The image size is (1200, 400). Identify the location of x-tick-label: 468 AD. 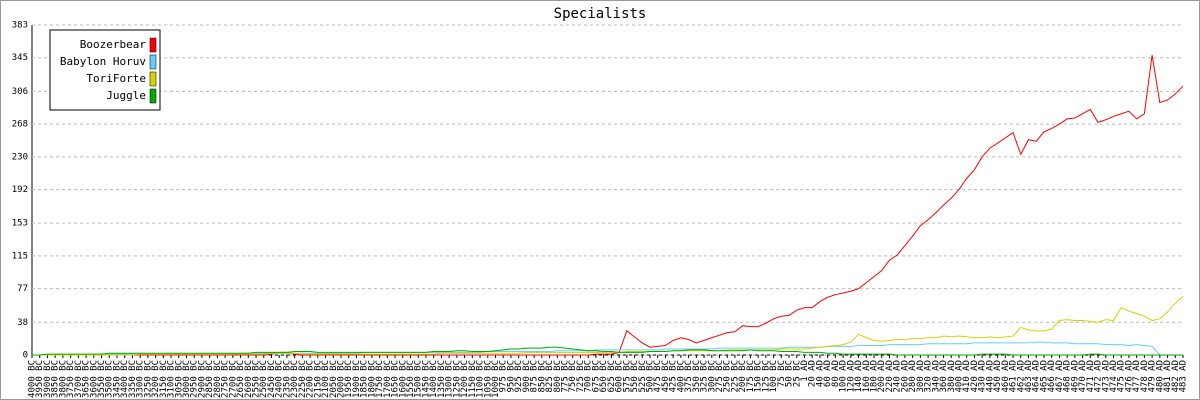
(1068, 376).